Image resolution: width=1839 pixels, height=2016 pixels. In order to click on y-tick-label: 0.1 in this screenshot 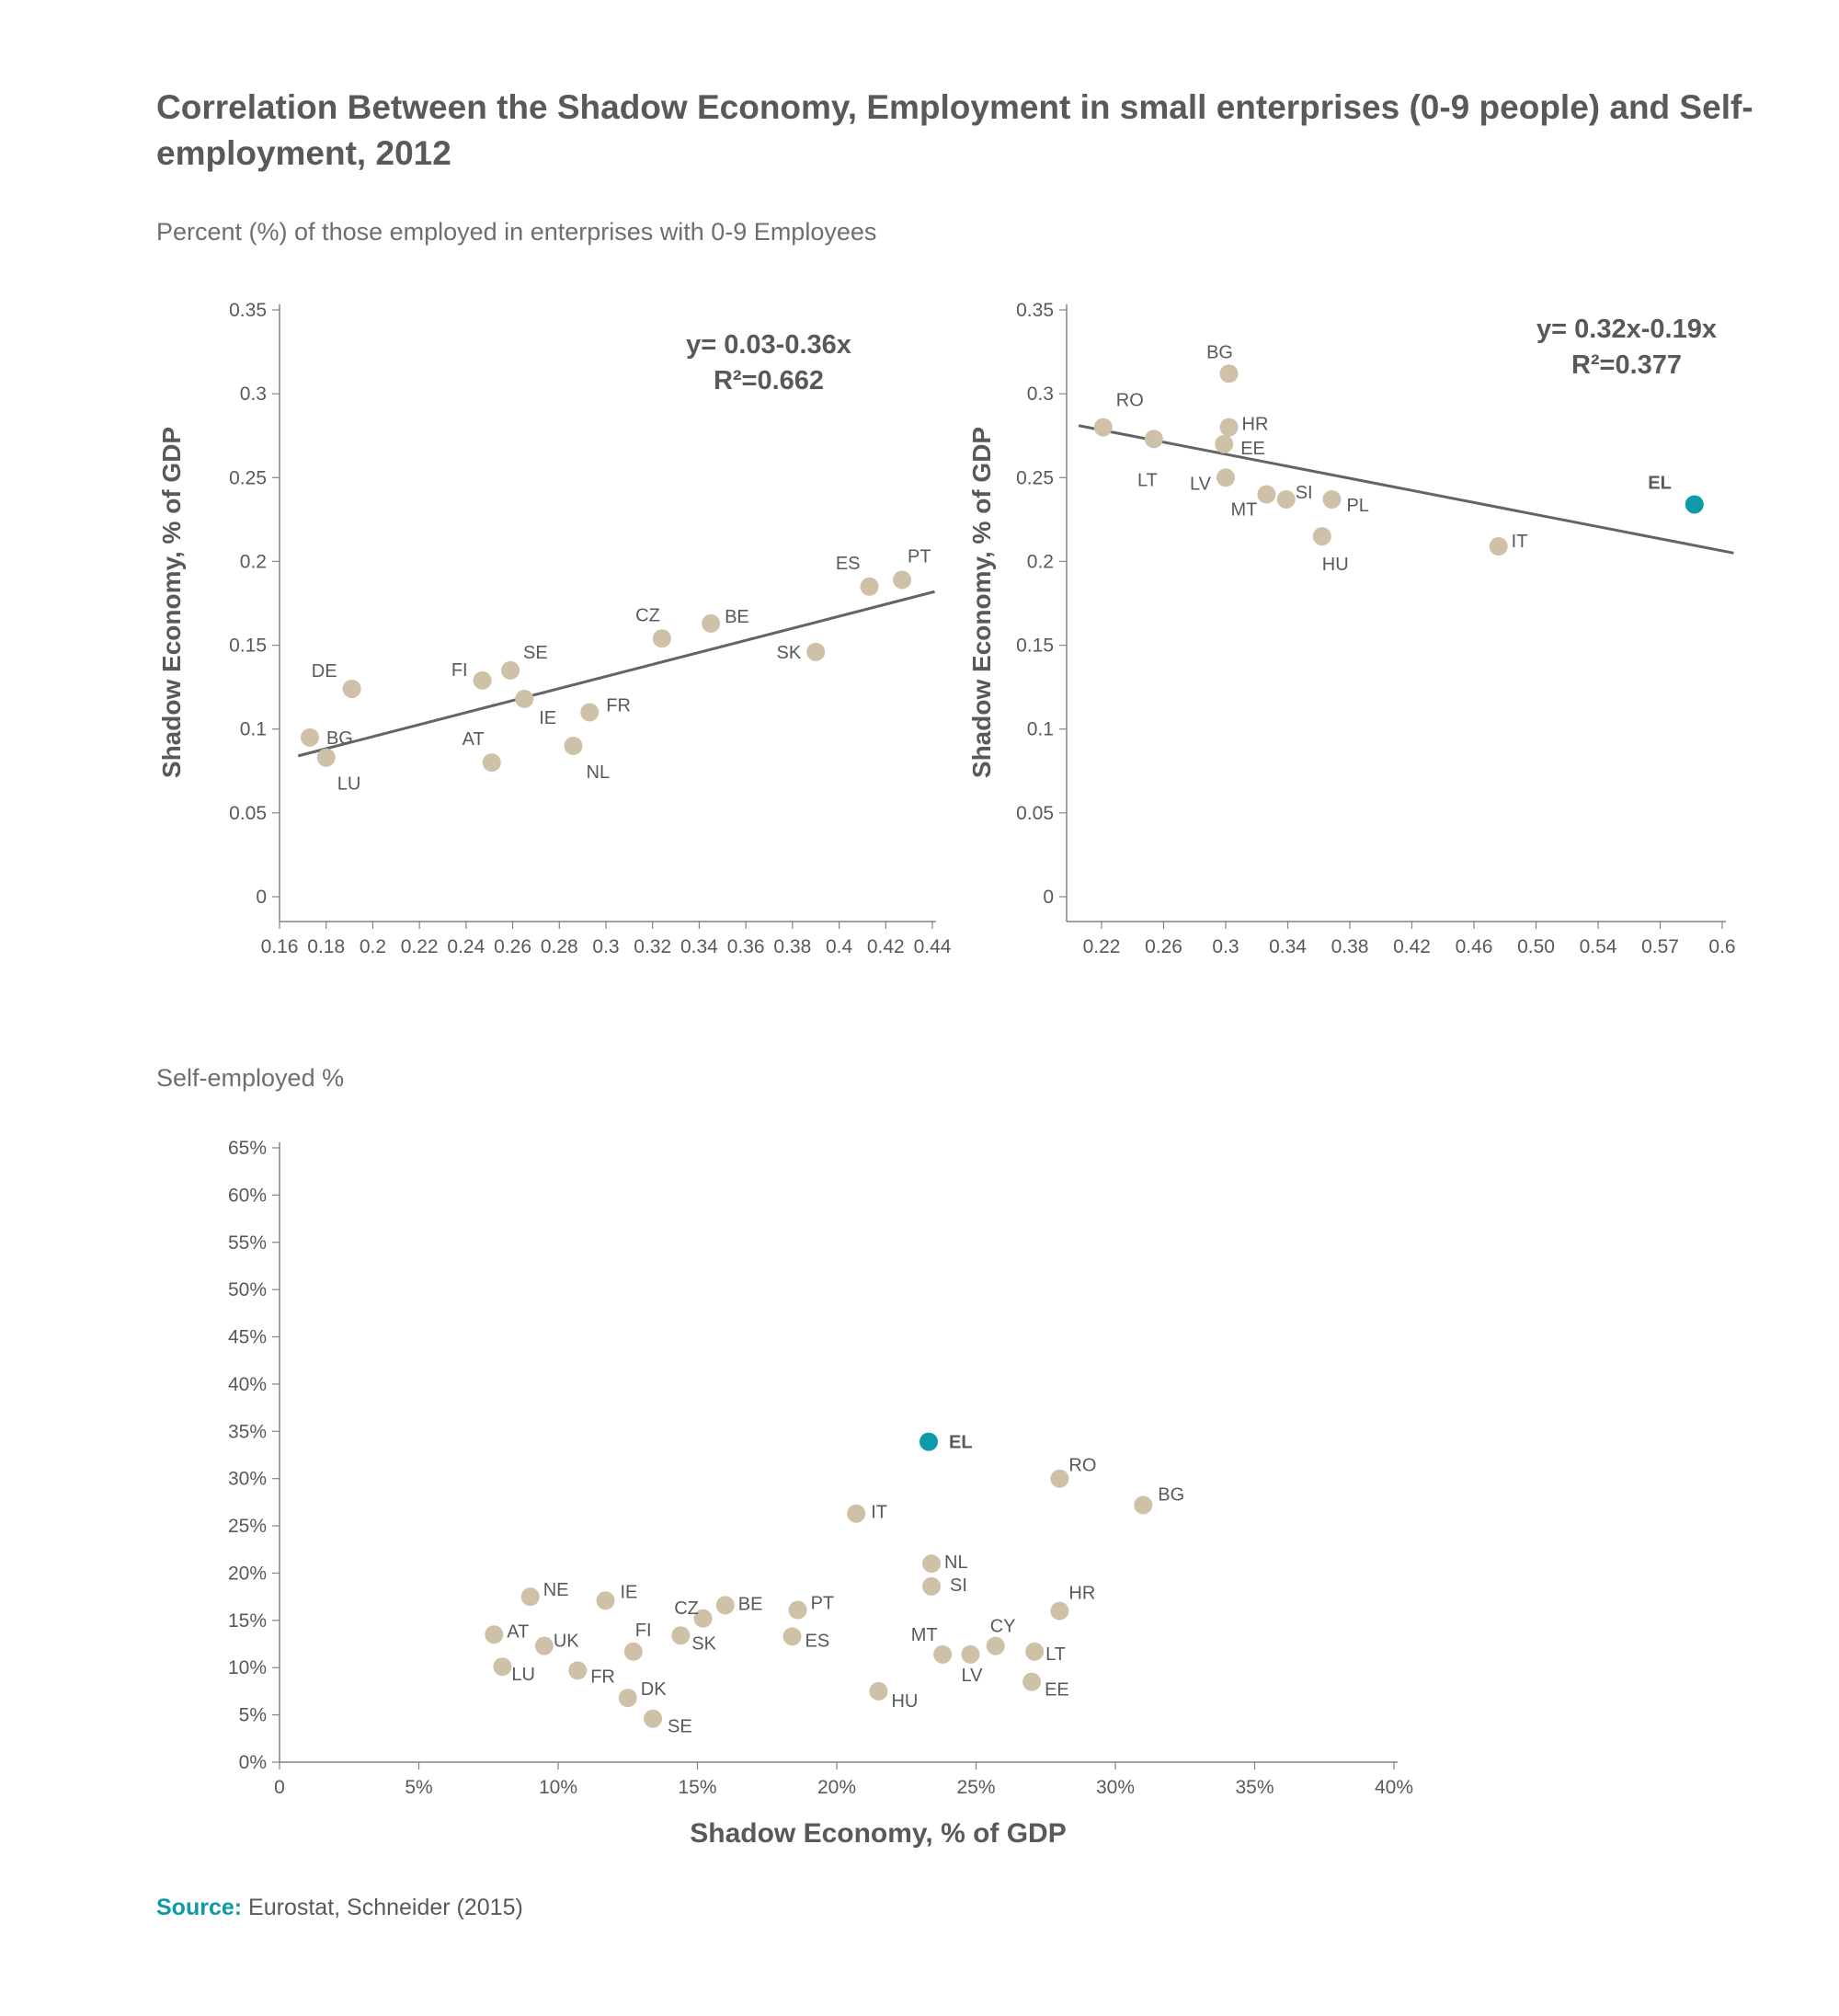, I will do `click(253, 729)`.